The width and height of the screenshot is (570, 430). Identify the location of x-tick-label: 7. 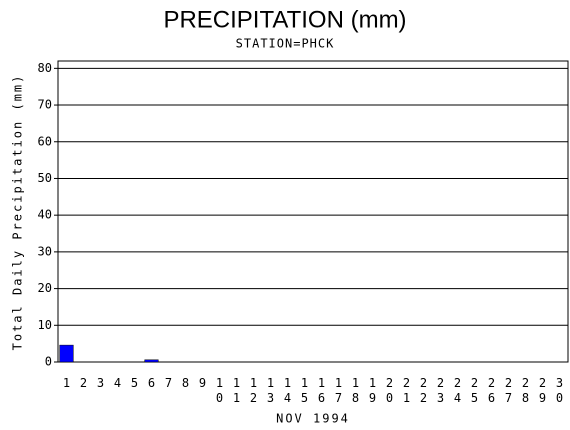
(168, 383).